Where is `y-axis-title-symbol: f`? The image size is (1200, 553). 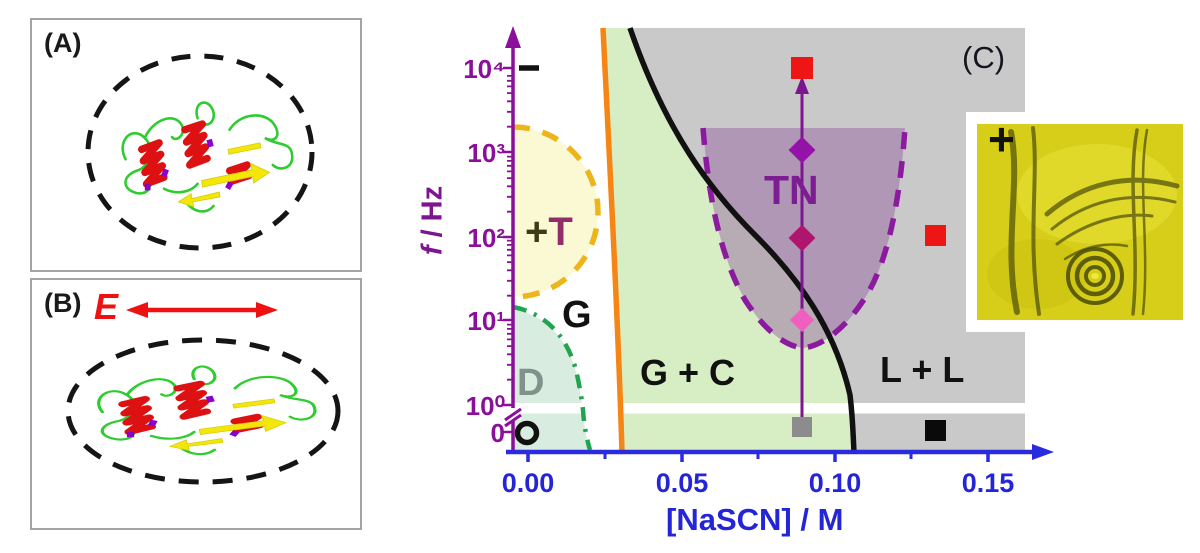 y-axis-title-symbol: f is located at coordinates (432, 250).